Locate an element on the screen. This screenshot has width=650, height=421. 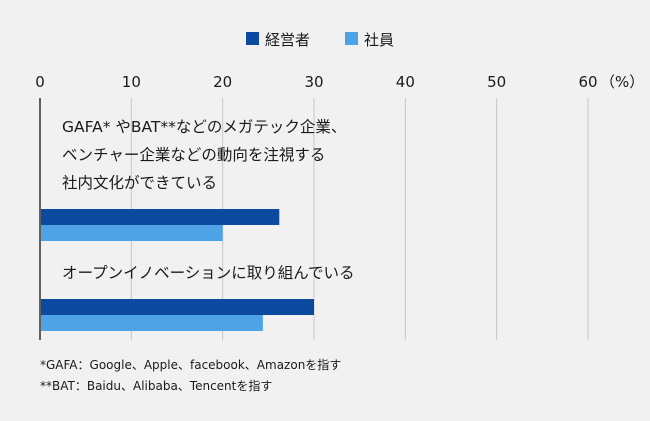
x-axis-unit-label: （%） is located at coordinates (622, 82).